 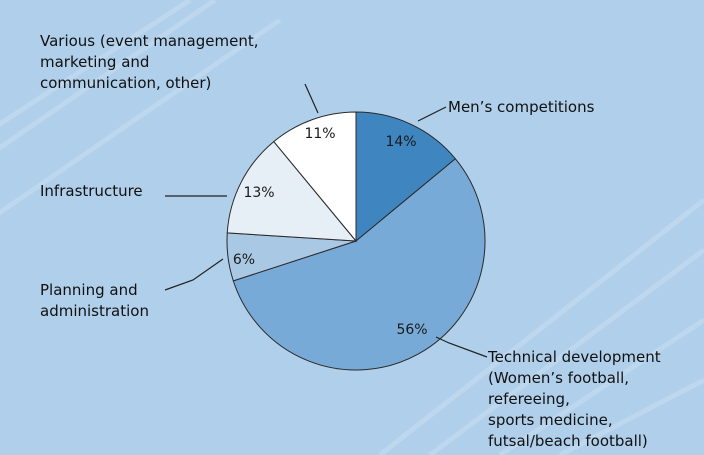 I want to click on slice-percentage-label: 56%, so click(x=411, y=330).